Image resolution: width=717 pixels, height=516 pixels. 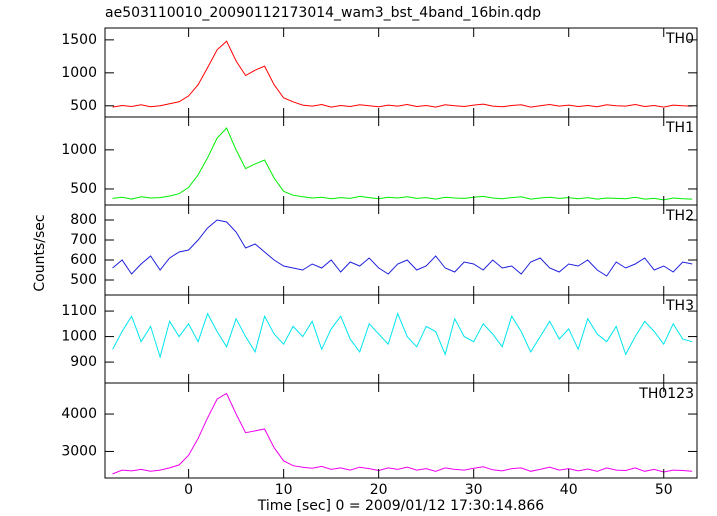 I want to click on y-tick-label: 600, so click(x=83, y=260).